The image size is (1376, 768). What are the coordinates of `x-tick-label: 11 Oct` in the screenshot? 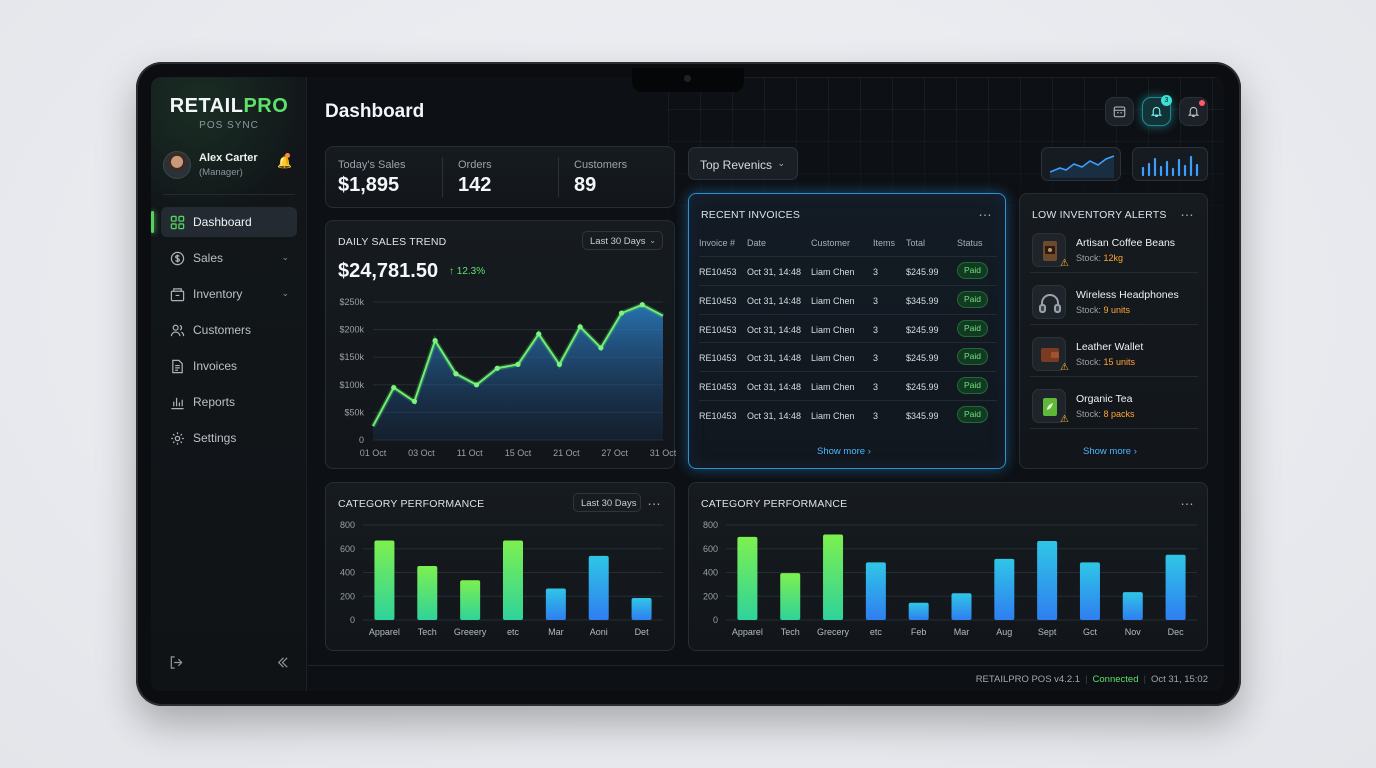 It's located at (470, 453).